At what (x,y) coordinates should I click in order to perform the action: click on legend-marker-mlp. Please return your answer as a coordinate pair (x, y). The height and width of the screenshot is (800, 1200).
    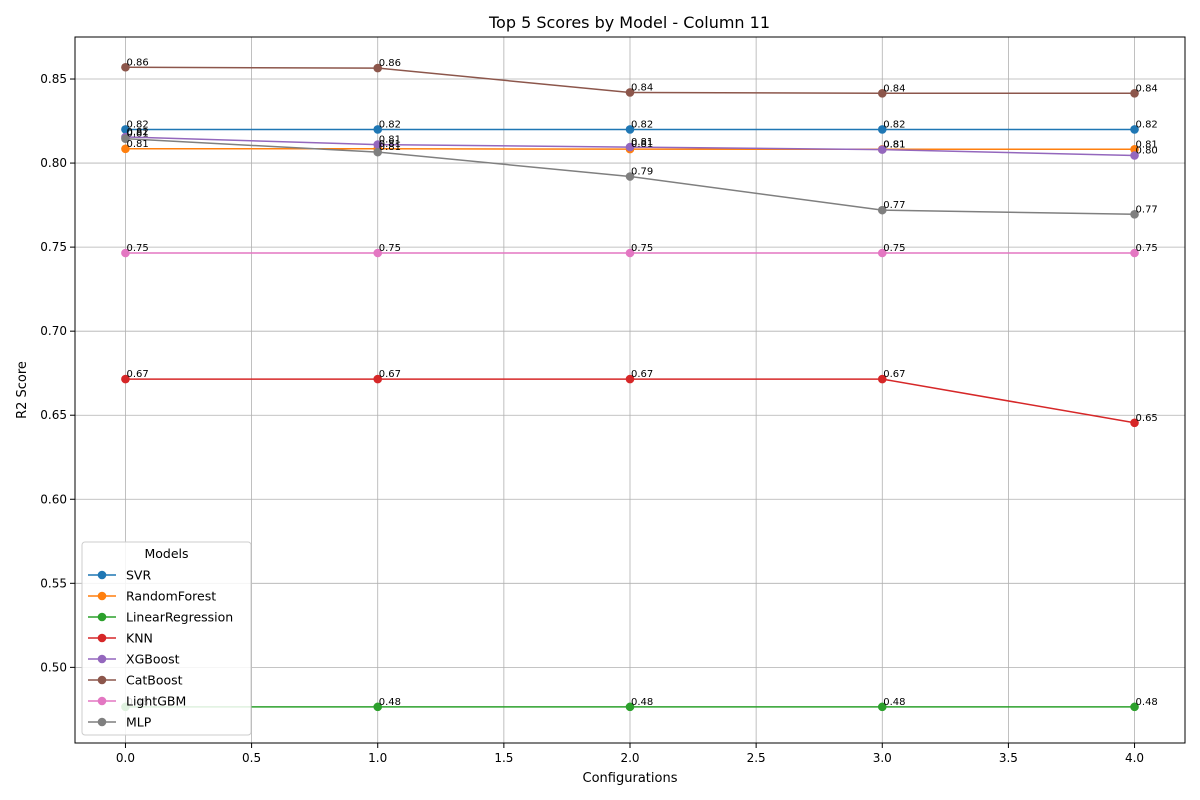
    Looking at the image, I should click on (102, 722).